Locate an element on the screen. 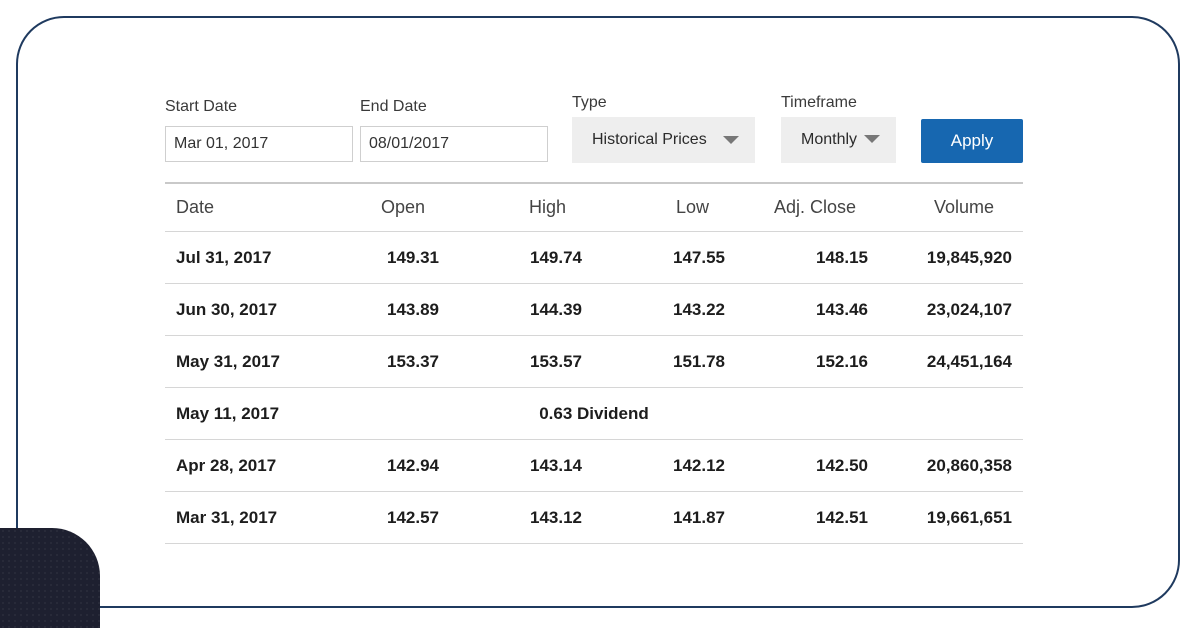 Image resolution: width=1200 pixels, height=628 pixels. cell-high: 143.14 is located at coordinates (556, 465).